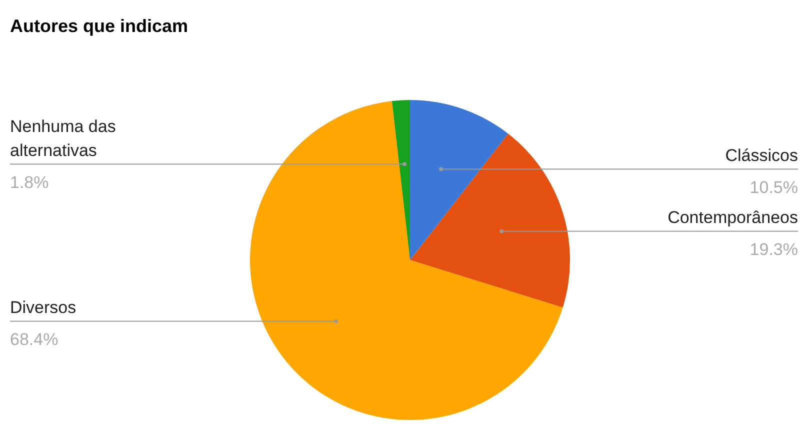 This screenshot has height=448, width=802. What do you see at coordinates (34, 340) in the screenshot?
I see `data-label: 68.4%` at bounding box center [34, 340].